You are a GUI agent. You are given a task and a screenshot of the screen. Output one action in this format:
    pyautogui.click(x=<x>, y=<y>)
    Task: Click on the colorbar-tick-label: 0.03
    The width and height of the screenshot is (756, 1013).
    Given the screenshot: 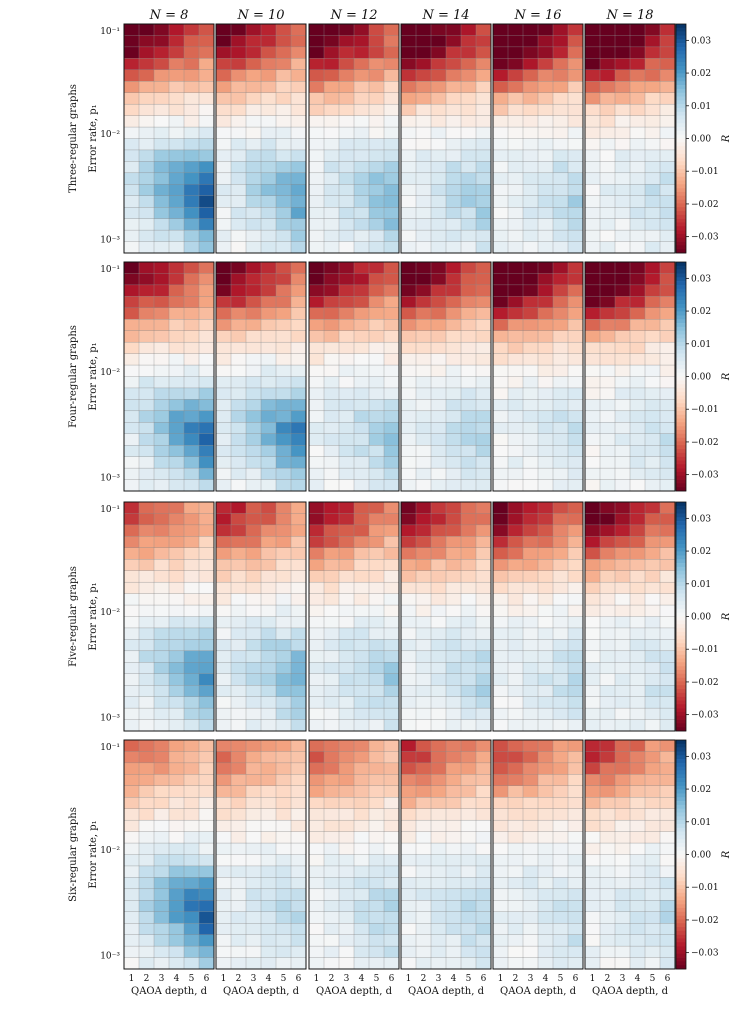 What is the action you would take?
    pyautogui.click(x=701, y=41)
    